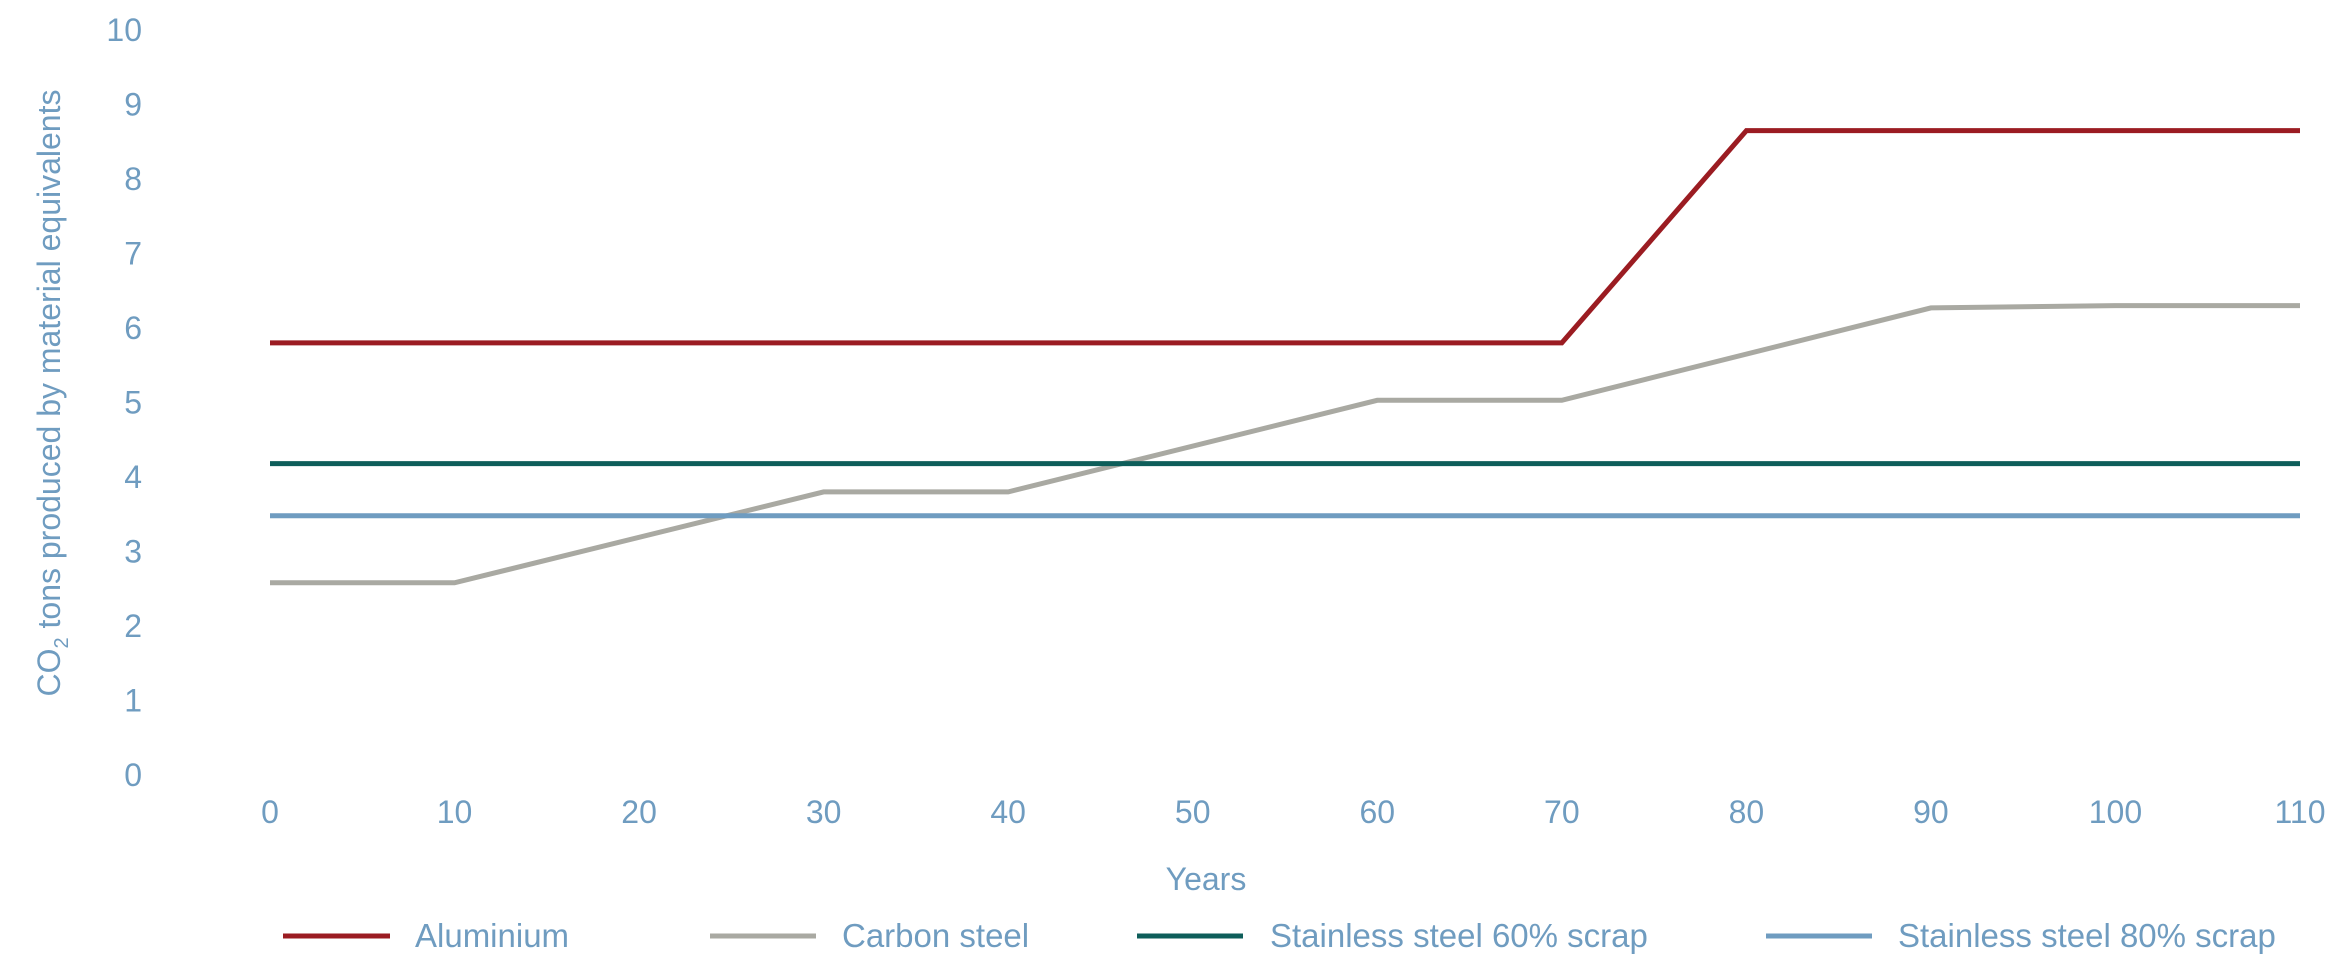 This screenshot has height=963, width=2332. What do you see at coordinates (133, 477) in the screenshot?
I see `y-tick-label: 4` at bounding box center [133, 477].